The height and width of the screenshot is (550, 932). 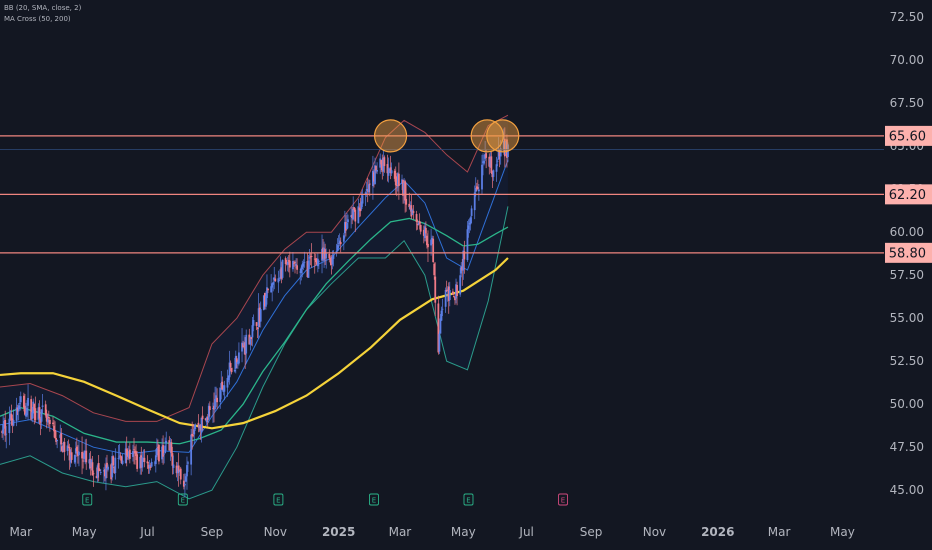 I want to click on level-label-2: 58.80, so click(x=907, y=253).